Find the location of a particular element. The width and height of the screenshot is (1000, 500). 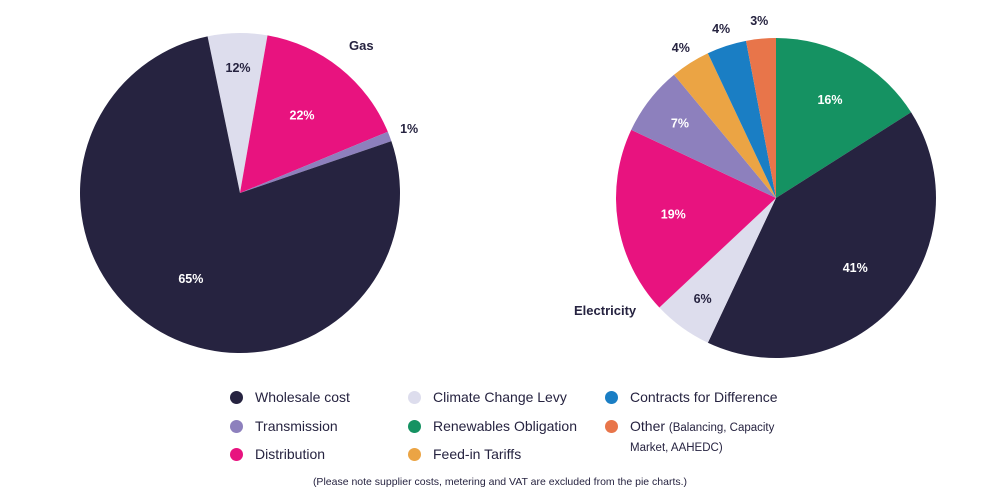

elec-slice-climate is located at coordinates (717, 270).